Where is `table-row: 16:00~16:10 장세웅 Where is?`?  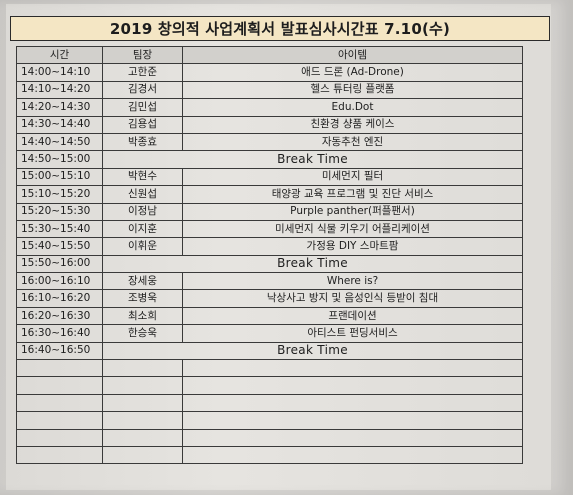
table-row: 16:00~16:10 장세웅 Where is? is located at coordinates (269, 281).